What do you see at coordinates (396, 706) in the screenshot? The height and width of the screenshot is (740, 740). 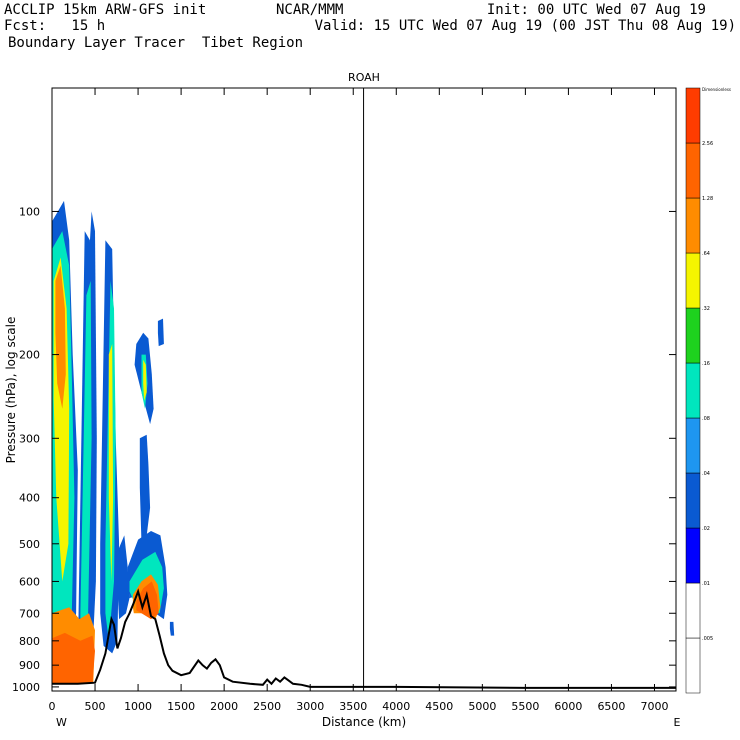 I see `x-tick-label-4000: 4000` at bounding box center [396, 706].